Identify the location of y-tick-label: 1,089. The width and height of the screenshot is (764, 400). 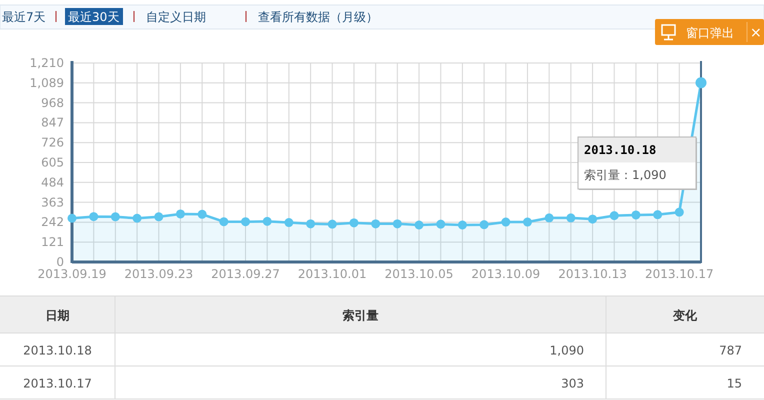
(47, 83).